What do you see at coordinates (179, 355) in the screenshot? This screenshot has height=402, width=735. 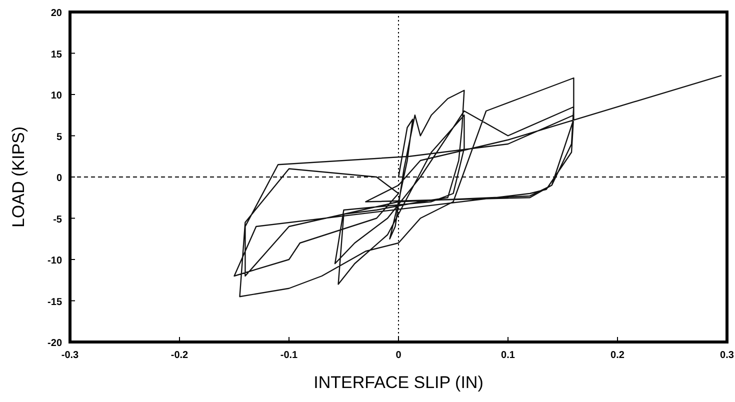 I see `x-tick-label: -0.2` at bounding box center [179, 355].